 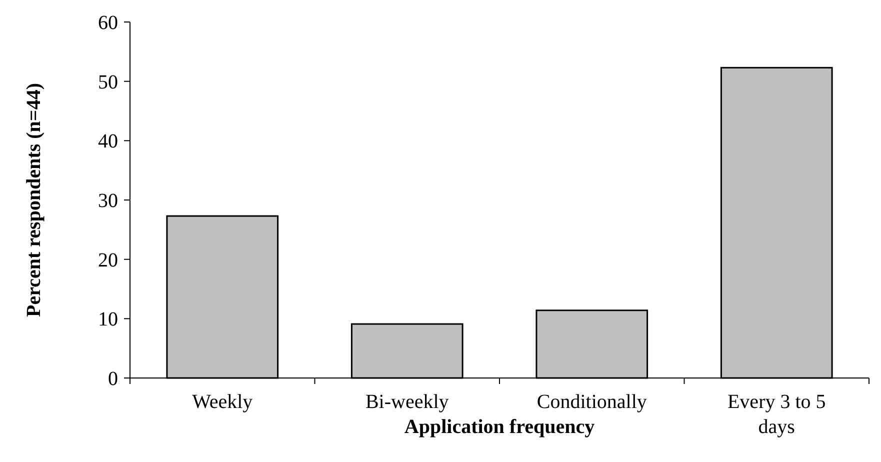 What do you see at coordinates (499, 427) in the screenshot?
I see `x-axis-title: Application frequency` at bounding box center [499, 427].